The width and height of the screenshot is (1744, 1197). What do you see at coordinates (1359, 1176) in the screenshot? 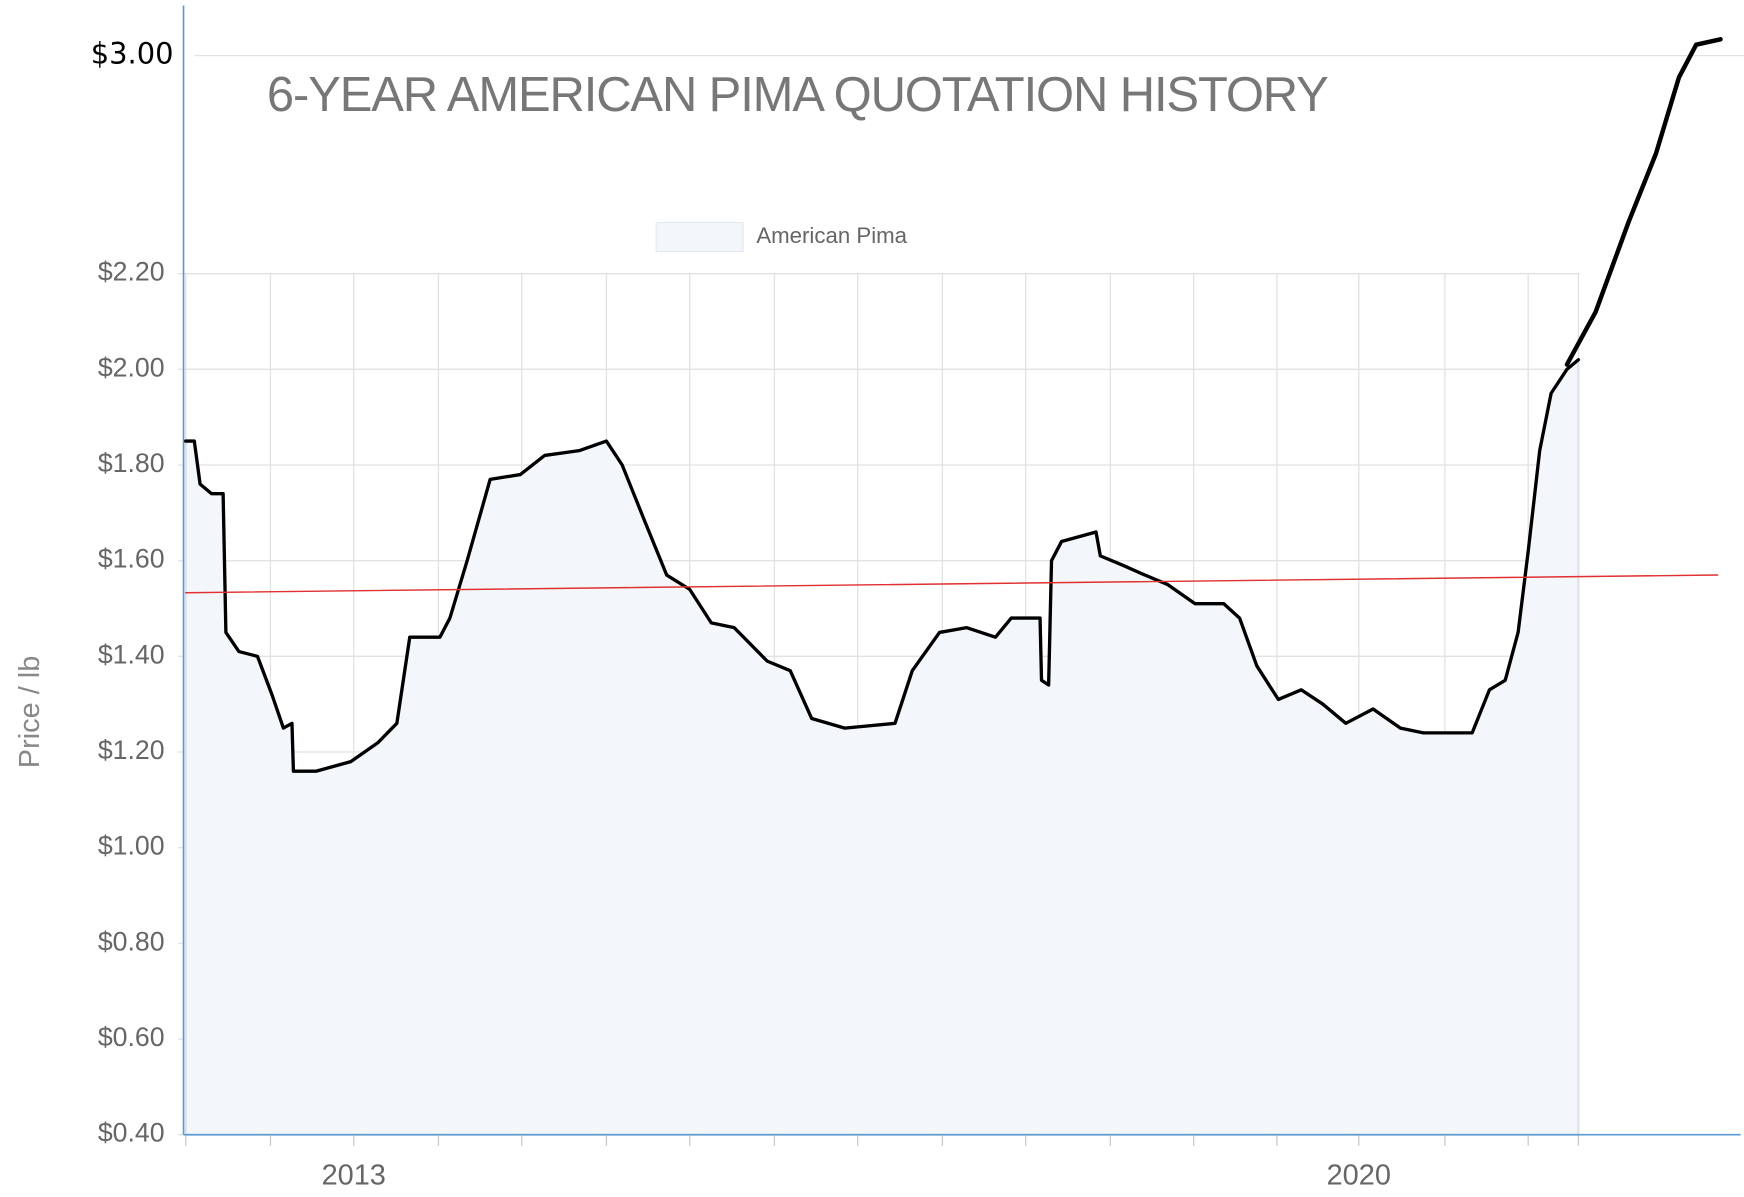
I see `x-tick-label: 2020` at bounding box center [1359, 1176].